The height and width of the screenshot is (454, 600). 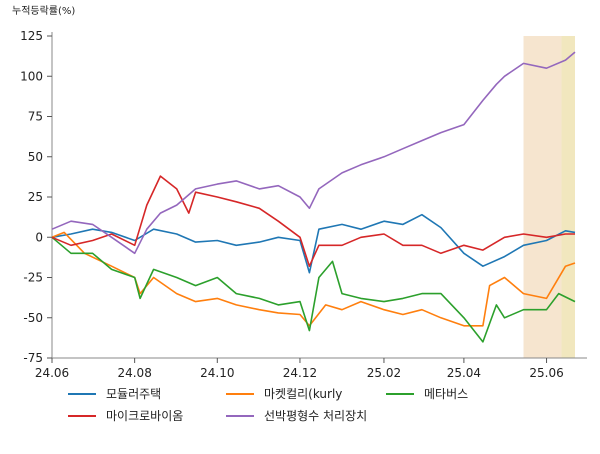 I want to click on y-tick-label: 100, so click(x=31, y=76).